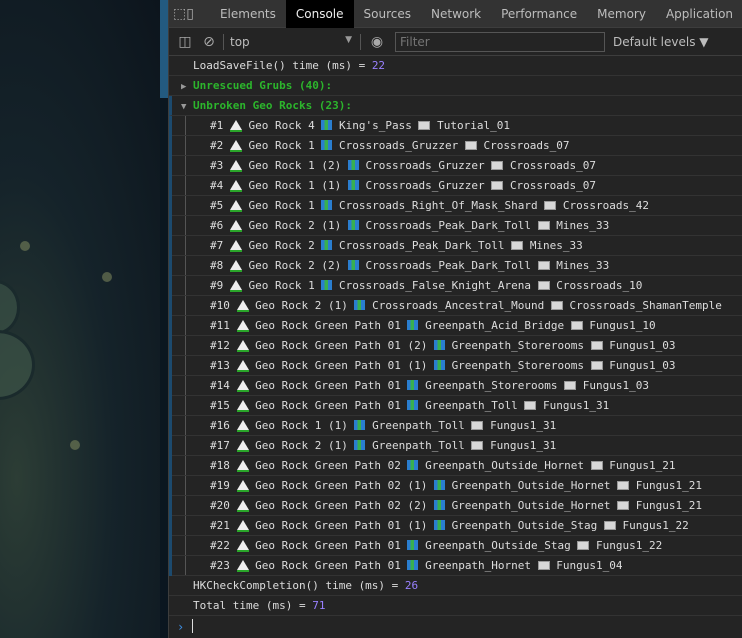  What do you see at coordinates (220, 545) in the screenshot?
I see `item-index: #22` at bounding box center [220, 545].